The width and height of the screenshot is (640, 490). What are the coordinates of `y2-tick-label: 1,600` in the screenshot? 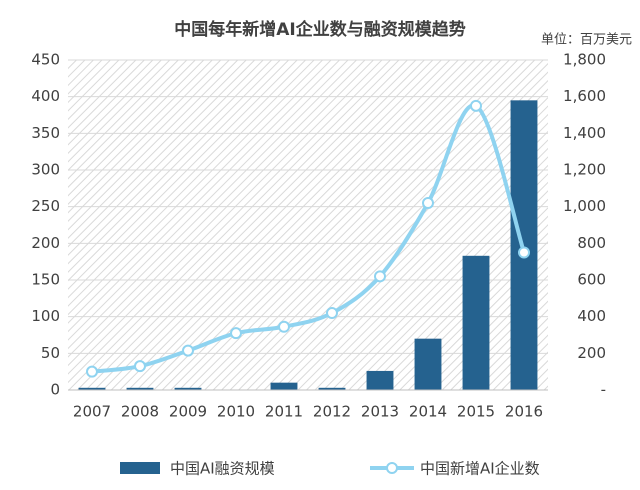 It's located at (584, 96).